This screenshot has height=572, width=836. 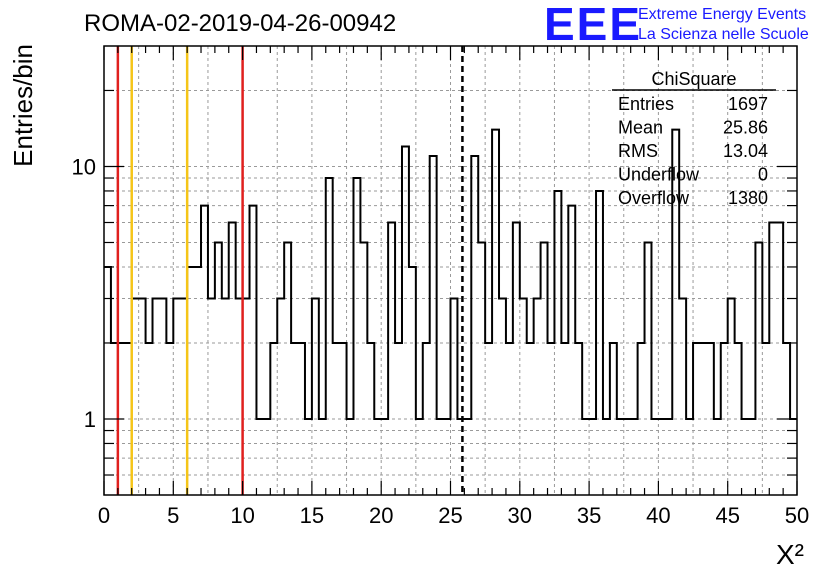 I want to click on logo-line-1: Extreme Energy Events, so click(x=722, y=14).